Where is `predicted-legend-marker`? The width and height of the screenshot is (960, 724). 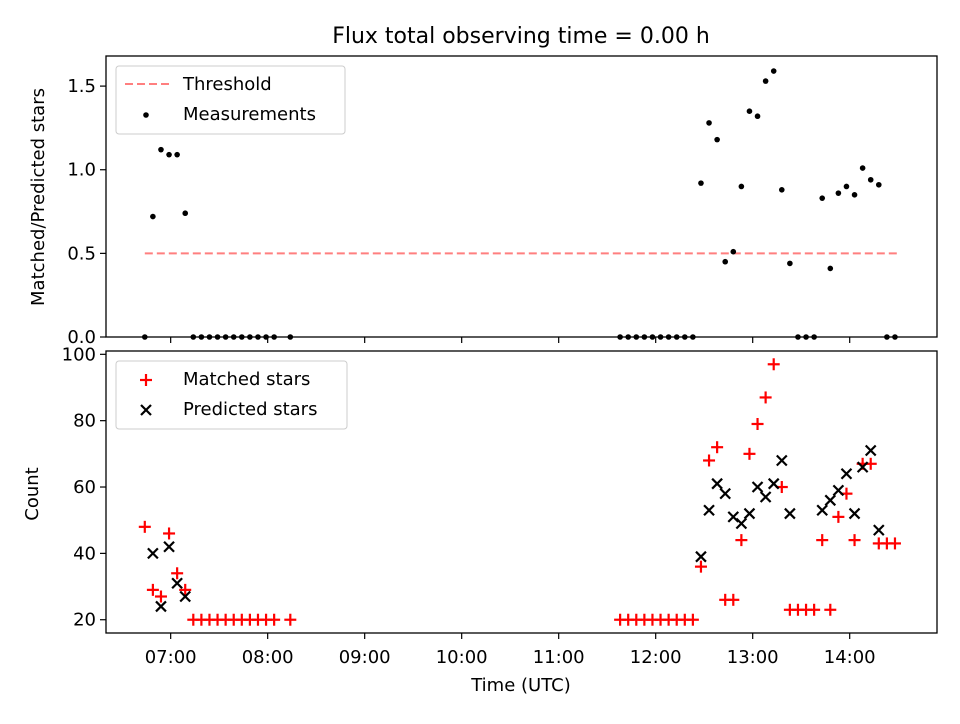 predicted-legend-marker is located at coordinates (146, 410).